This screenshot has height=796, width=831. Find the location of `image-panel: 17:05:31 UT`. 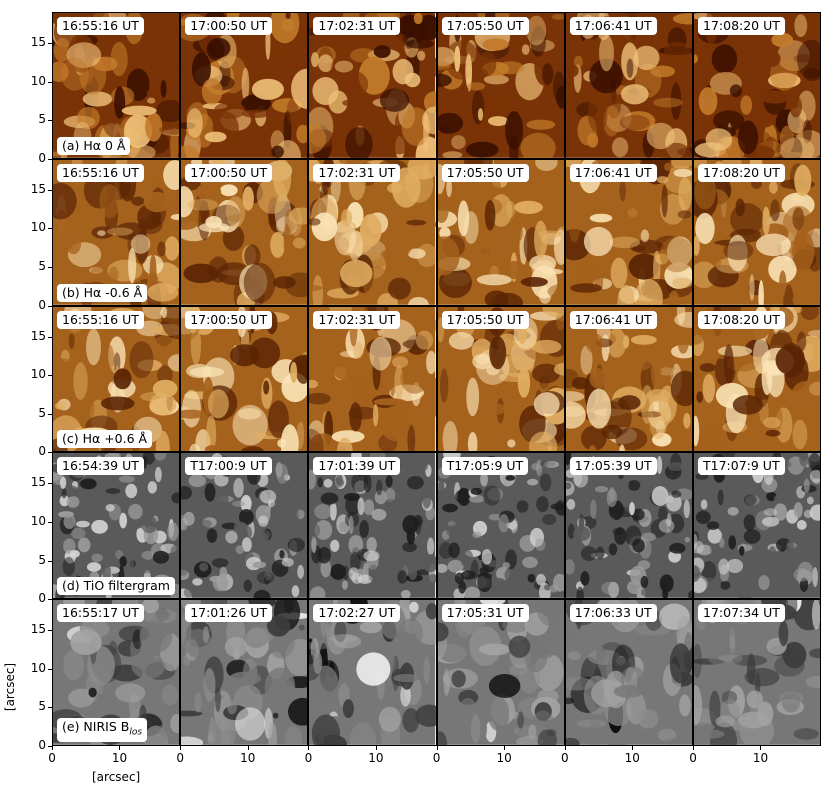

image-panel: 17:05:31 UT is located at coordinates (500, 672).